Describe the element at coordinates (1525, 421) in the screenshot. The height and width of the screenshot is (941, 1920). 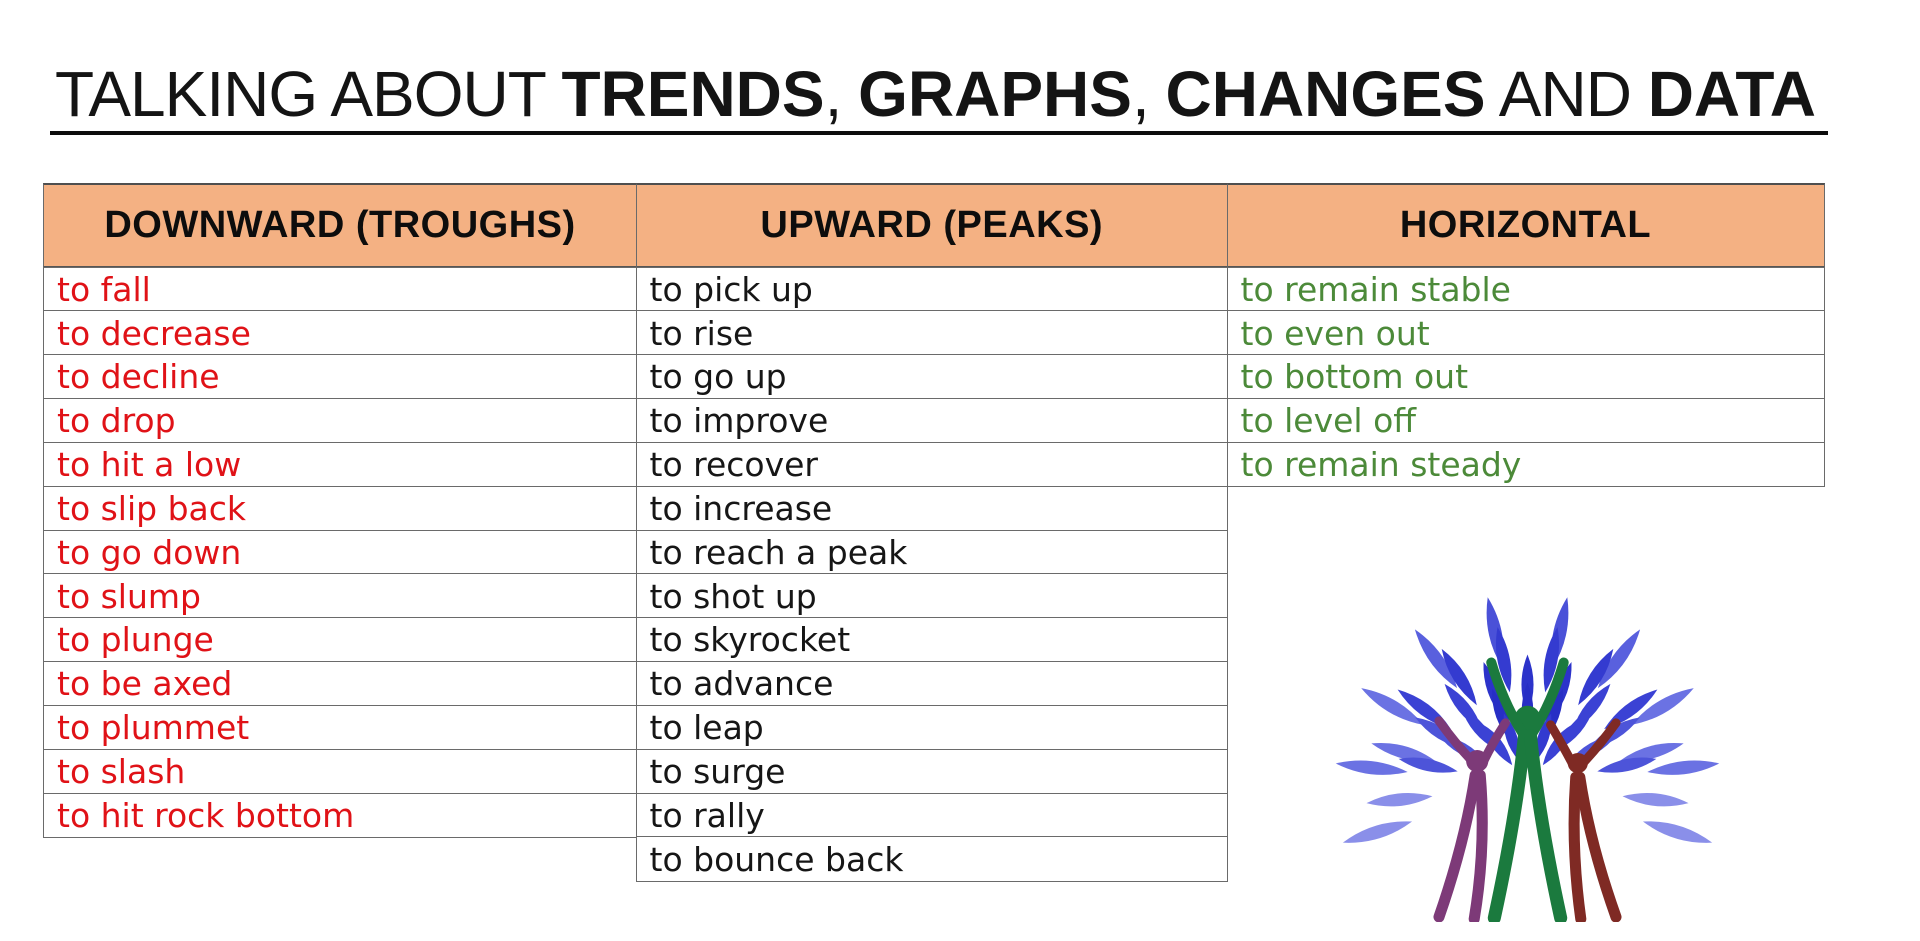
I see `table-cell: to level off` at that location.